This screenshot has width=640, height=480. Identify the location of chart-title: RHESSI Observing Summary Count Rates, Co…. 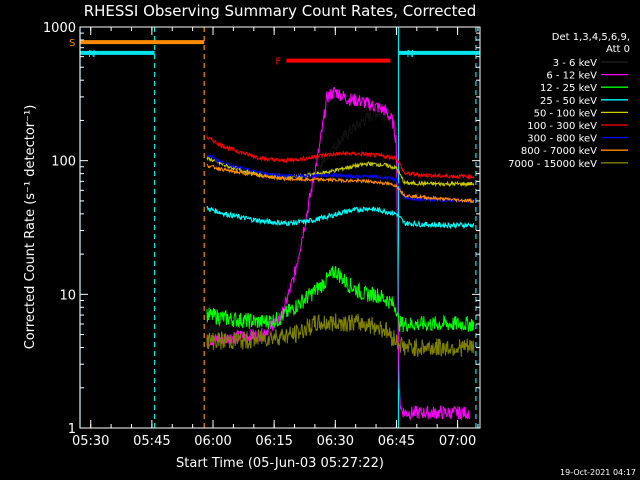
(280, 11).